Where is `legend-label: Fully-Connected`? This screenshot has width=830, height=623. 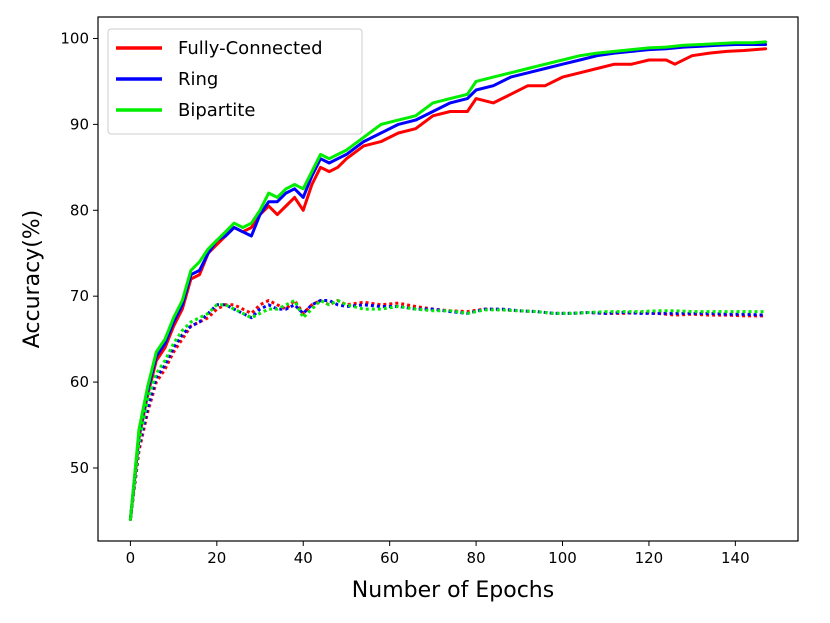 legend-label: Fully-Connected is located at coordinates (250, 48).